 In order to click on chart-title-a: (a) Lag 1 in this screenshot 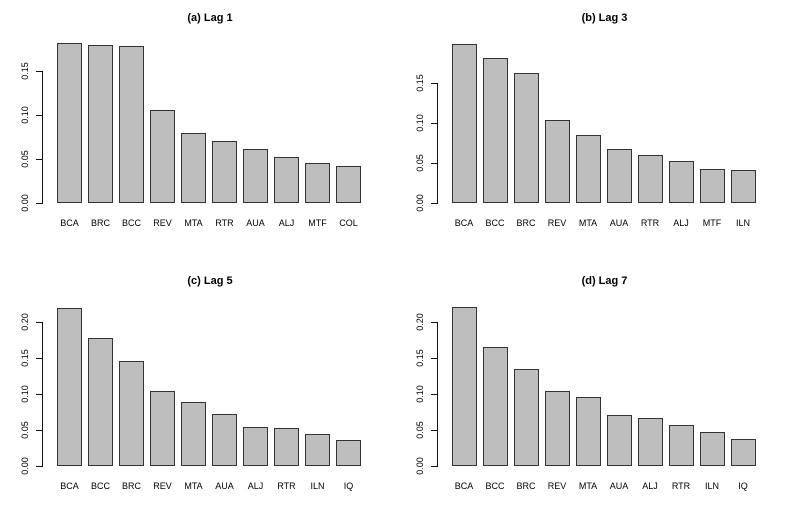, I will do `click(210, 18)`.